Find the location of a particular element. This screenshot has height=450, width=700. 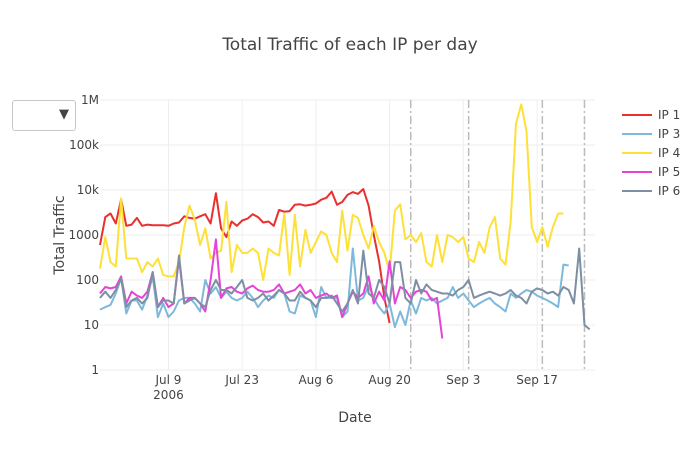

y-tick-label: 10k is located at coordinates (88, 190).